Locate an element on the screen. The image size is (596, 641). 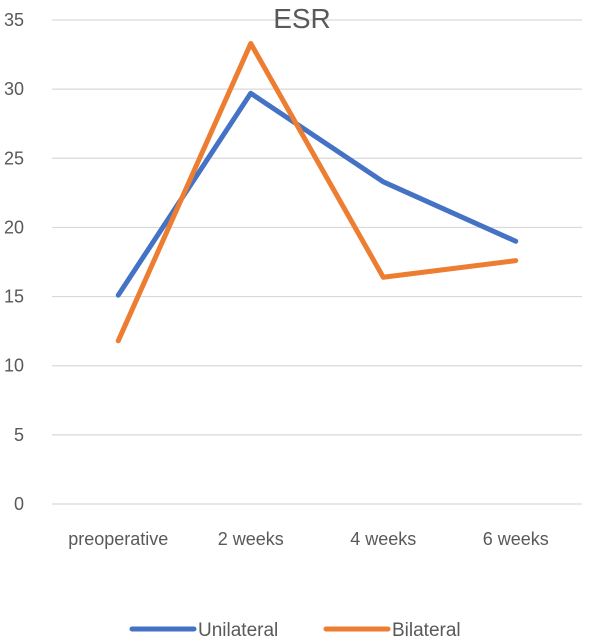
y-tick-label: 15 is located at coordinates (14, 297).